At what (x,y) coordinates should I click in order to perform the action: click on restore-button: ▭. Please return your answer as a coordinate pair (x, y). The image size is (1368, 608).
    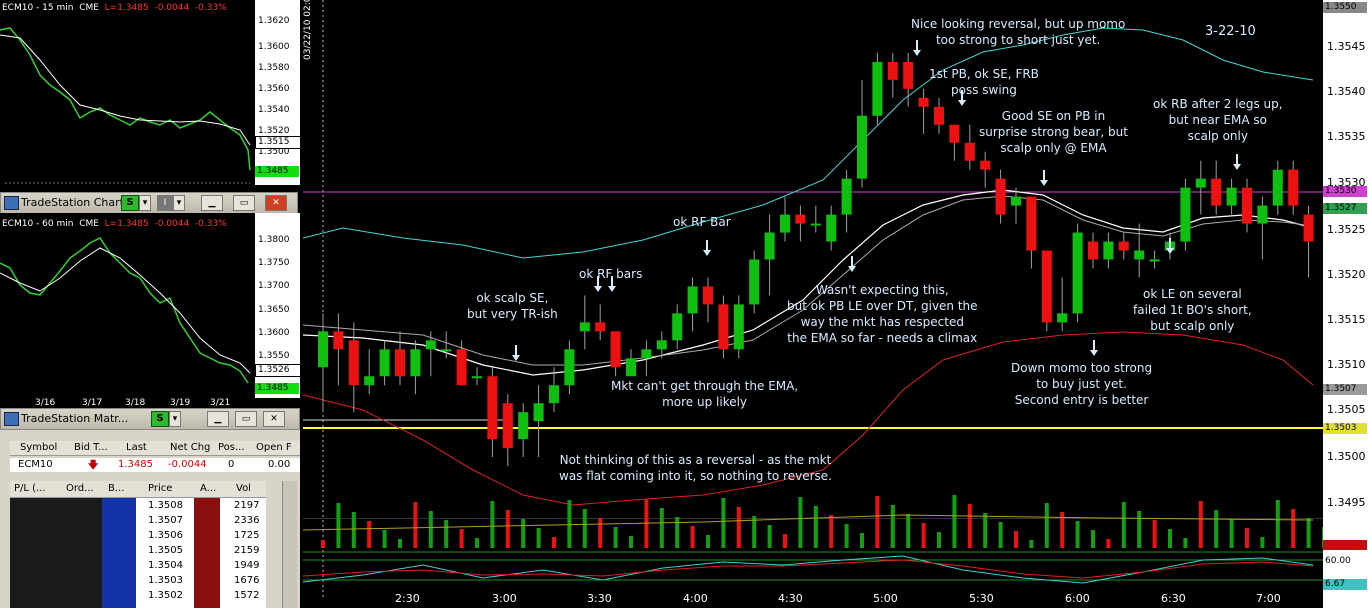
    Looking at the image, I should click on (244, 203).